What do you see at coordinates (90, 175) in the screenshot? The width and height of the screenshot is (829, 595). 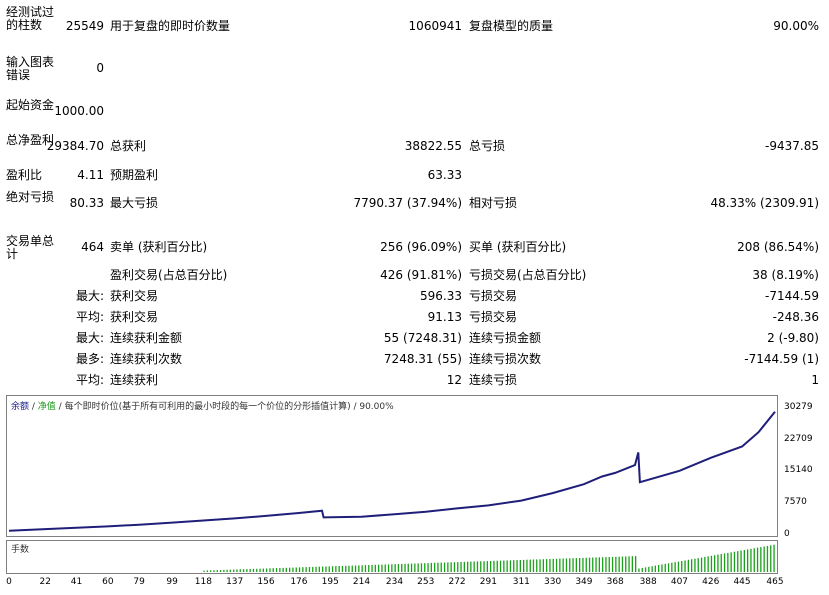 I see `profit-factor-value: 4.11` at bounding box center [90, 175].